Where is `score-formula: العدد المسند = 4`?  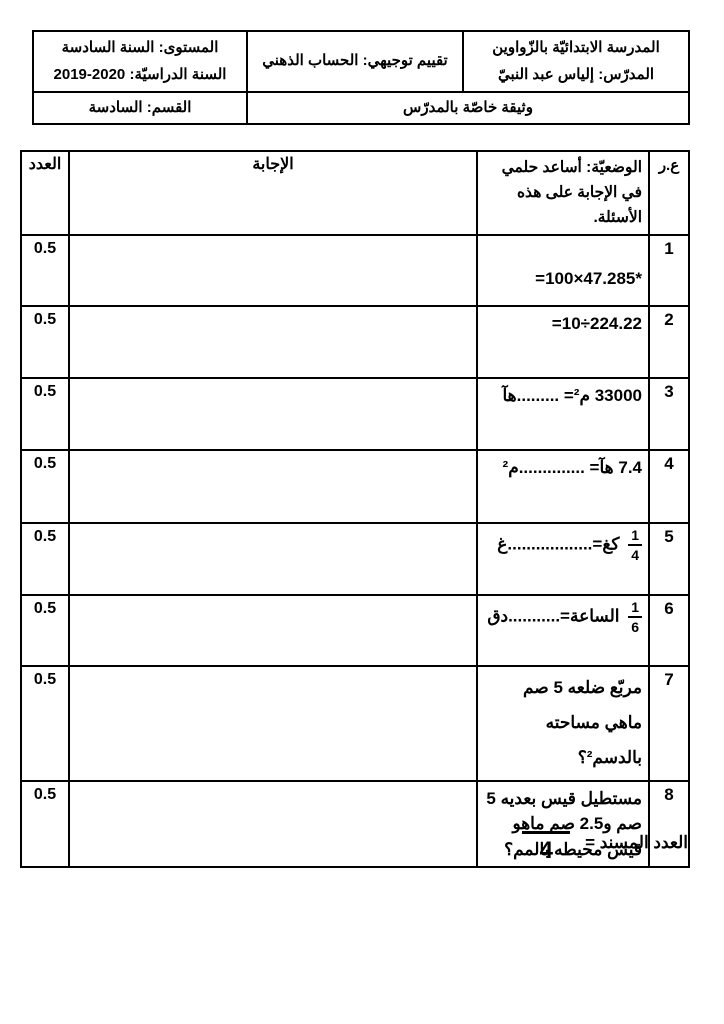
score-formula: العدد المسند = 4 is located at coordinates (605, 843).